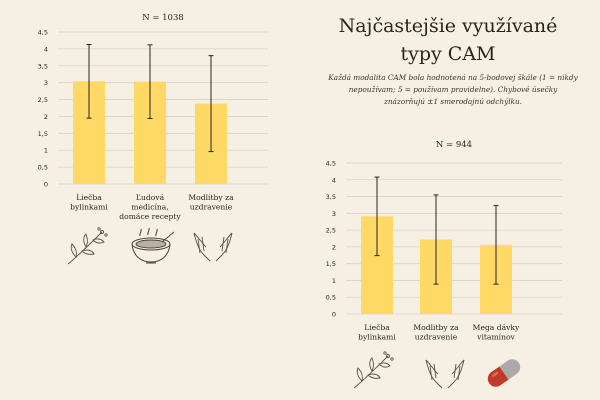  I want to click on page-title: Najčastejšie využívané typy CAM, so click(448, 40).